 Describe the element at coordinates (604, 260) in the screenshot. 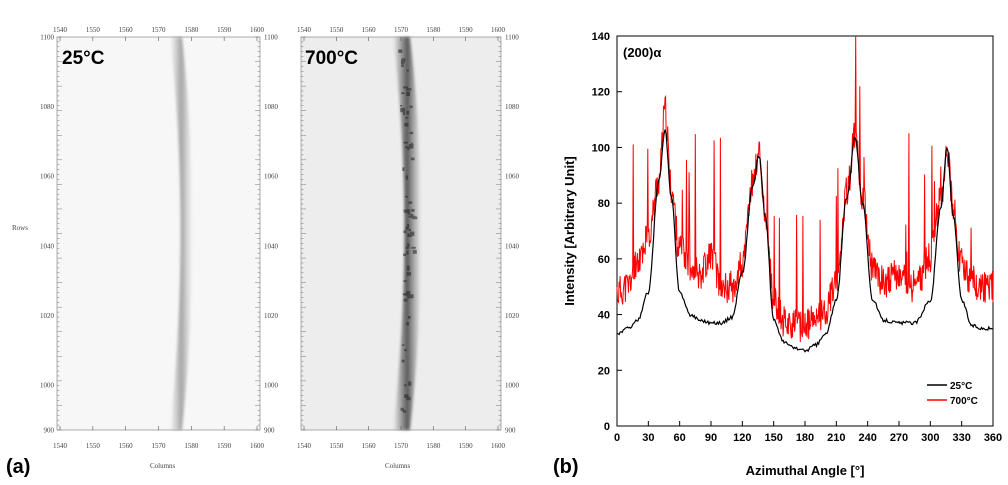

I see `y-tick-label: 60` at that location.